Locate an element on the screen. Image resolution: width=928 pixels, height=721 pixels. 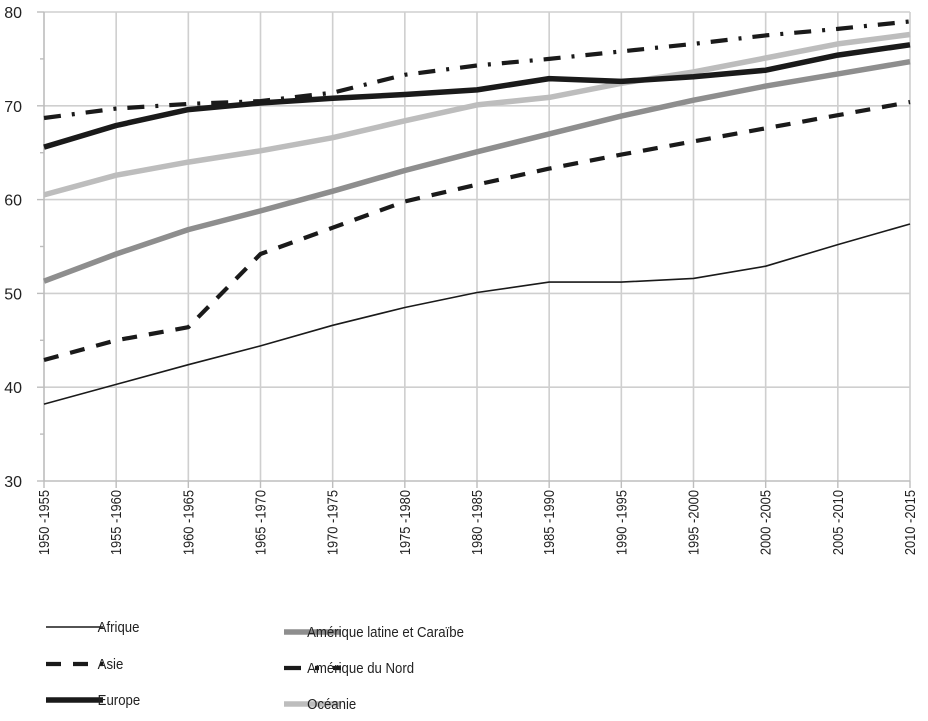
x-tick-label: 2000 -2005 is located at coordinates (765, 522).